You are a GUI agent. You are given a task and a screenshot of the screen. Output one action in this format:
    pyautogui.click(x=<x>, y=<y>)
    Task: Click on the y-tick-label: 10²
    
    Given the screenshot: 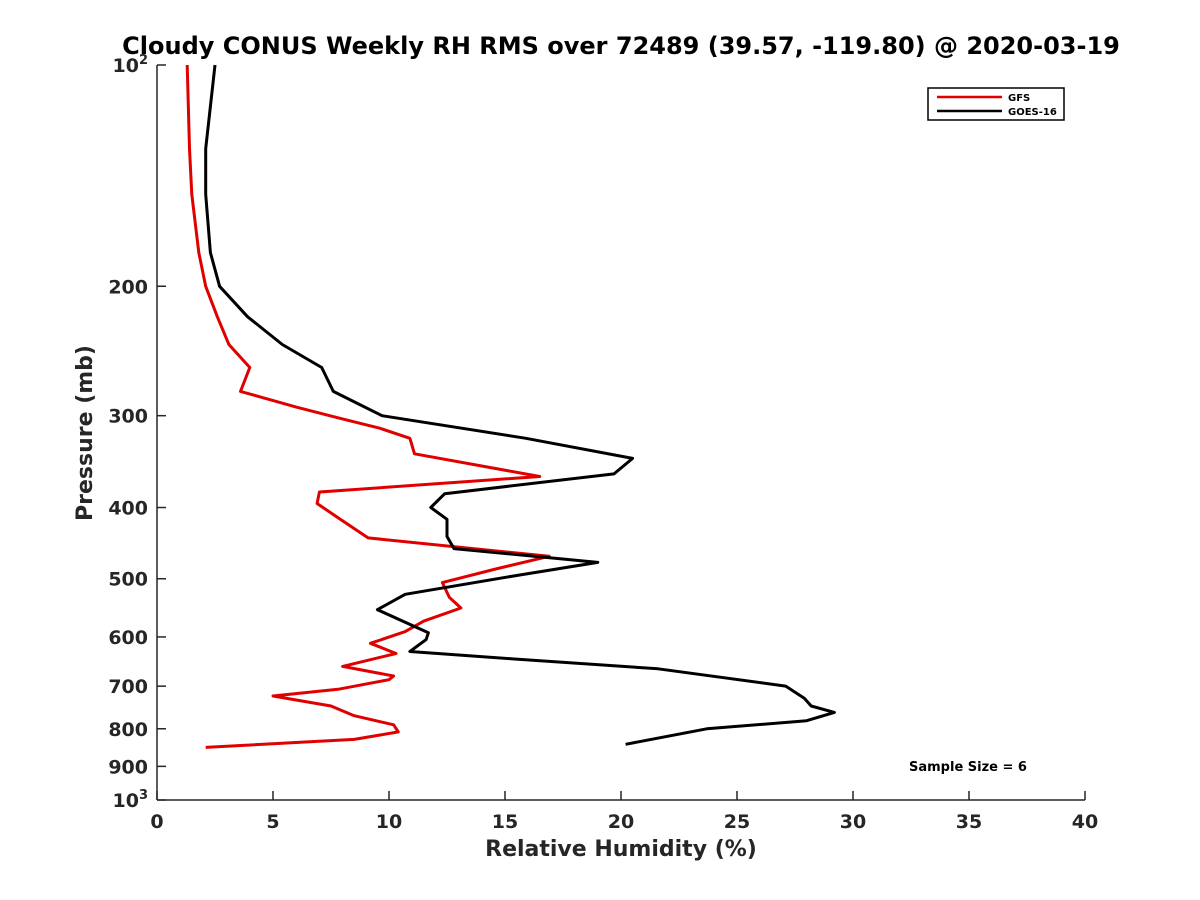 What is the action you would take?
    pyautogui.click(x=131, y=65)
    